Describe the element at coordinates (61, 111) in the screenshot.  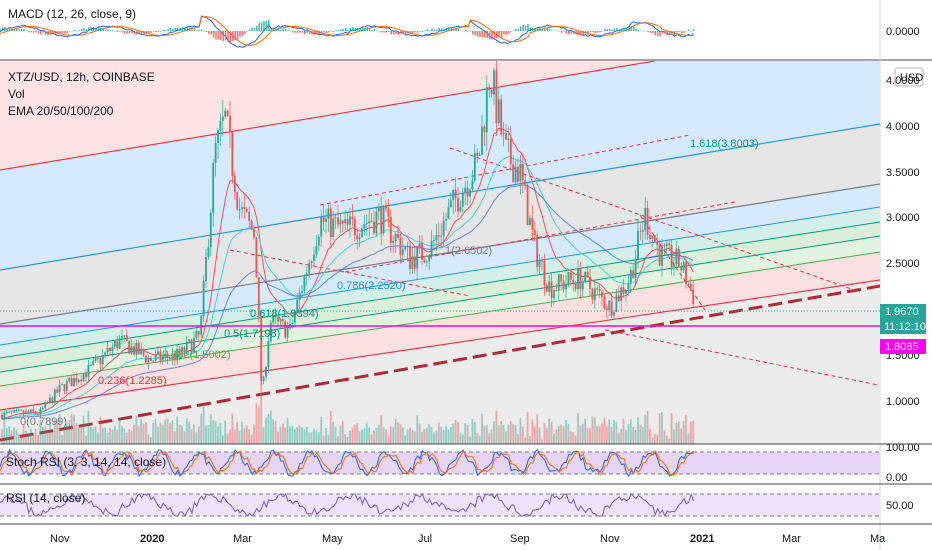
I see `ema-legend: EMA 20/50/100/200` at that location.